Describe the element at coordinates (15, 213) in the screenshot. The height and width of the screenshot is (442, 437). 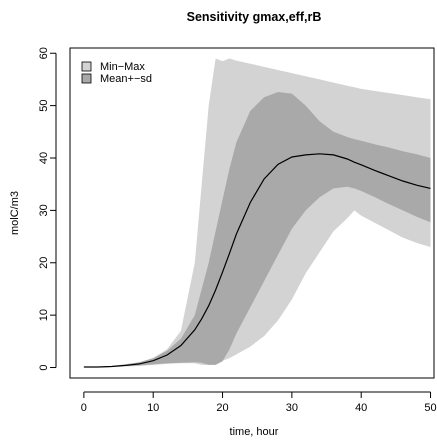
I see `y-axis-title: molC/m3` at that location.